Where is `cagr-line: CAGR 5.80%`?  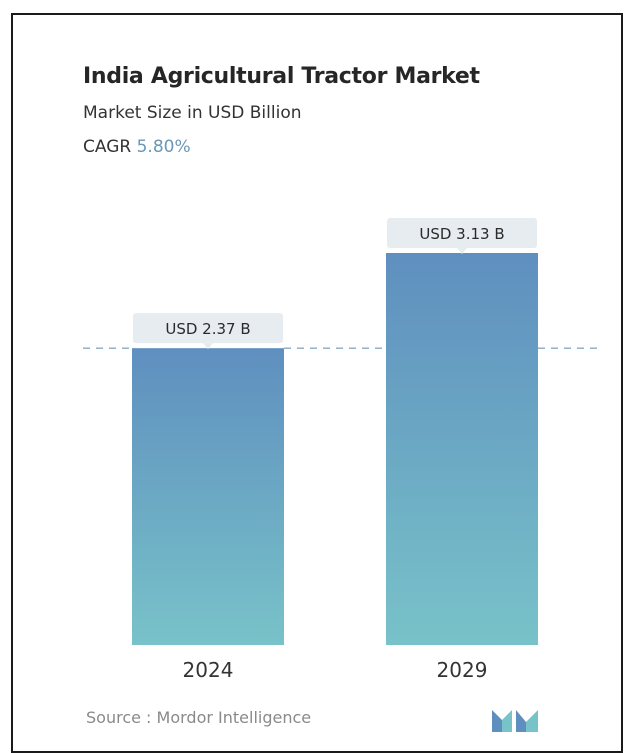
cagr-line: CAGR 5.80% is located at coordinates (137, 147).